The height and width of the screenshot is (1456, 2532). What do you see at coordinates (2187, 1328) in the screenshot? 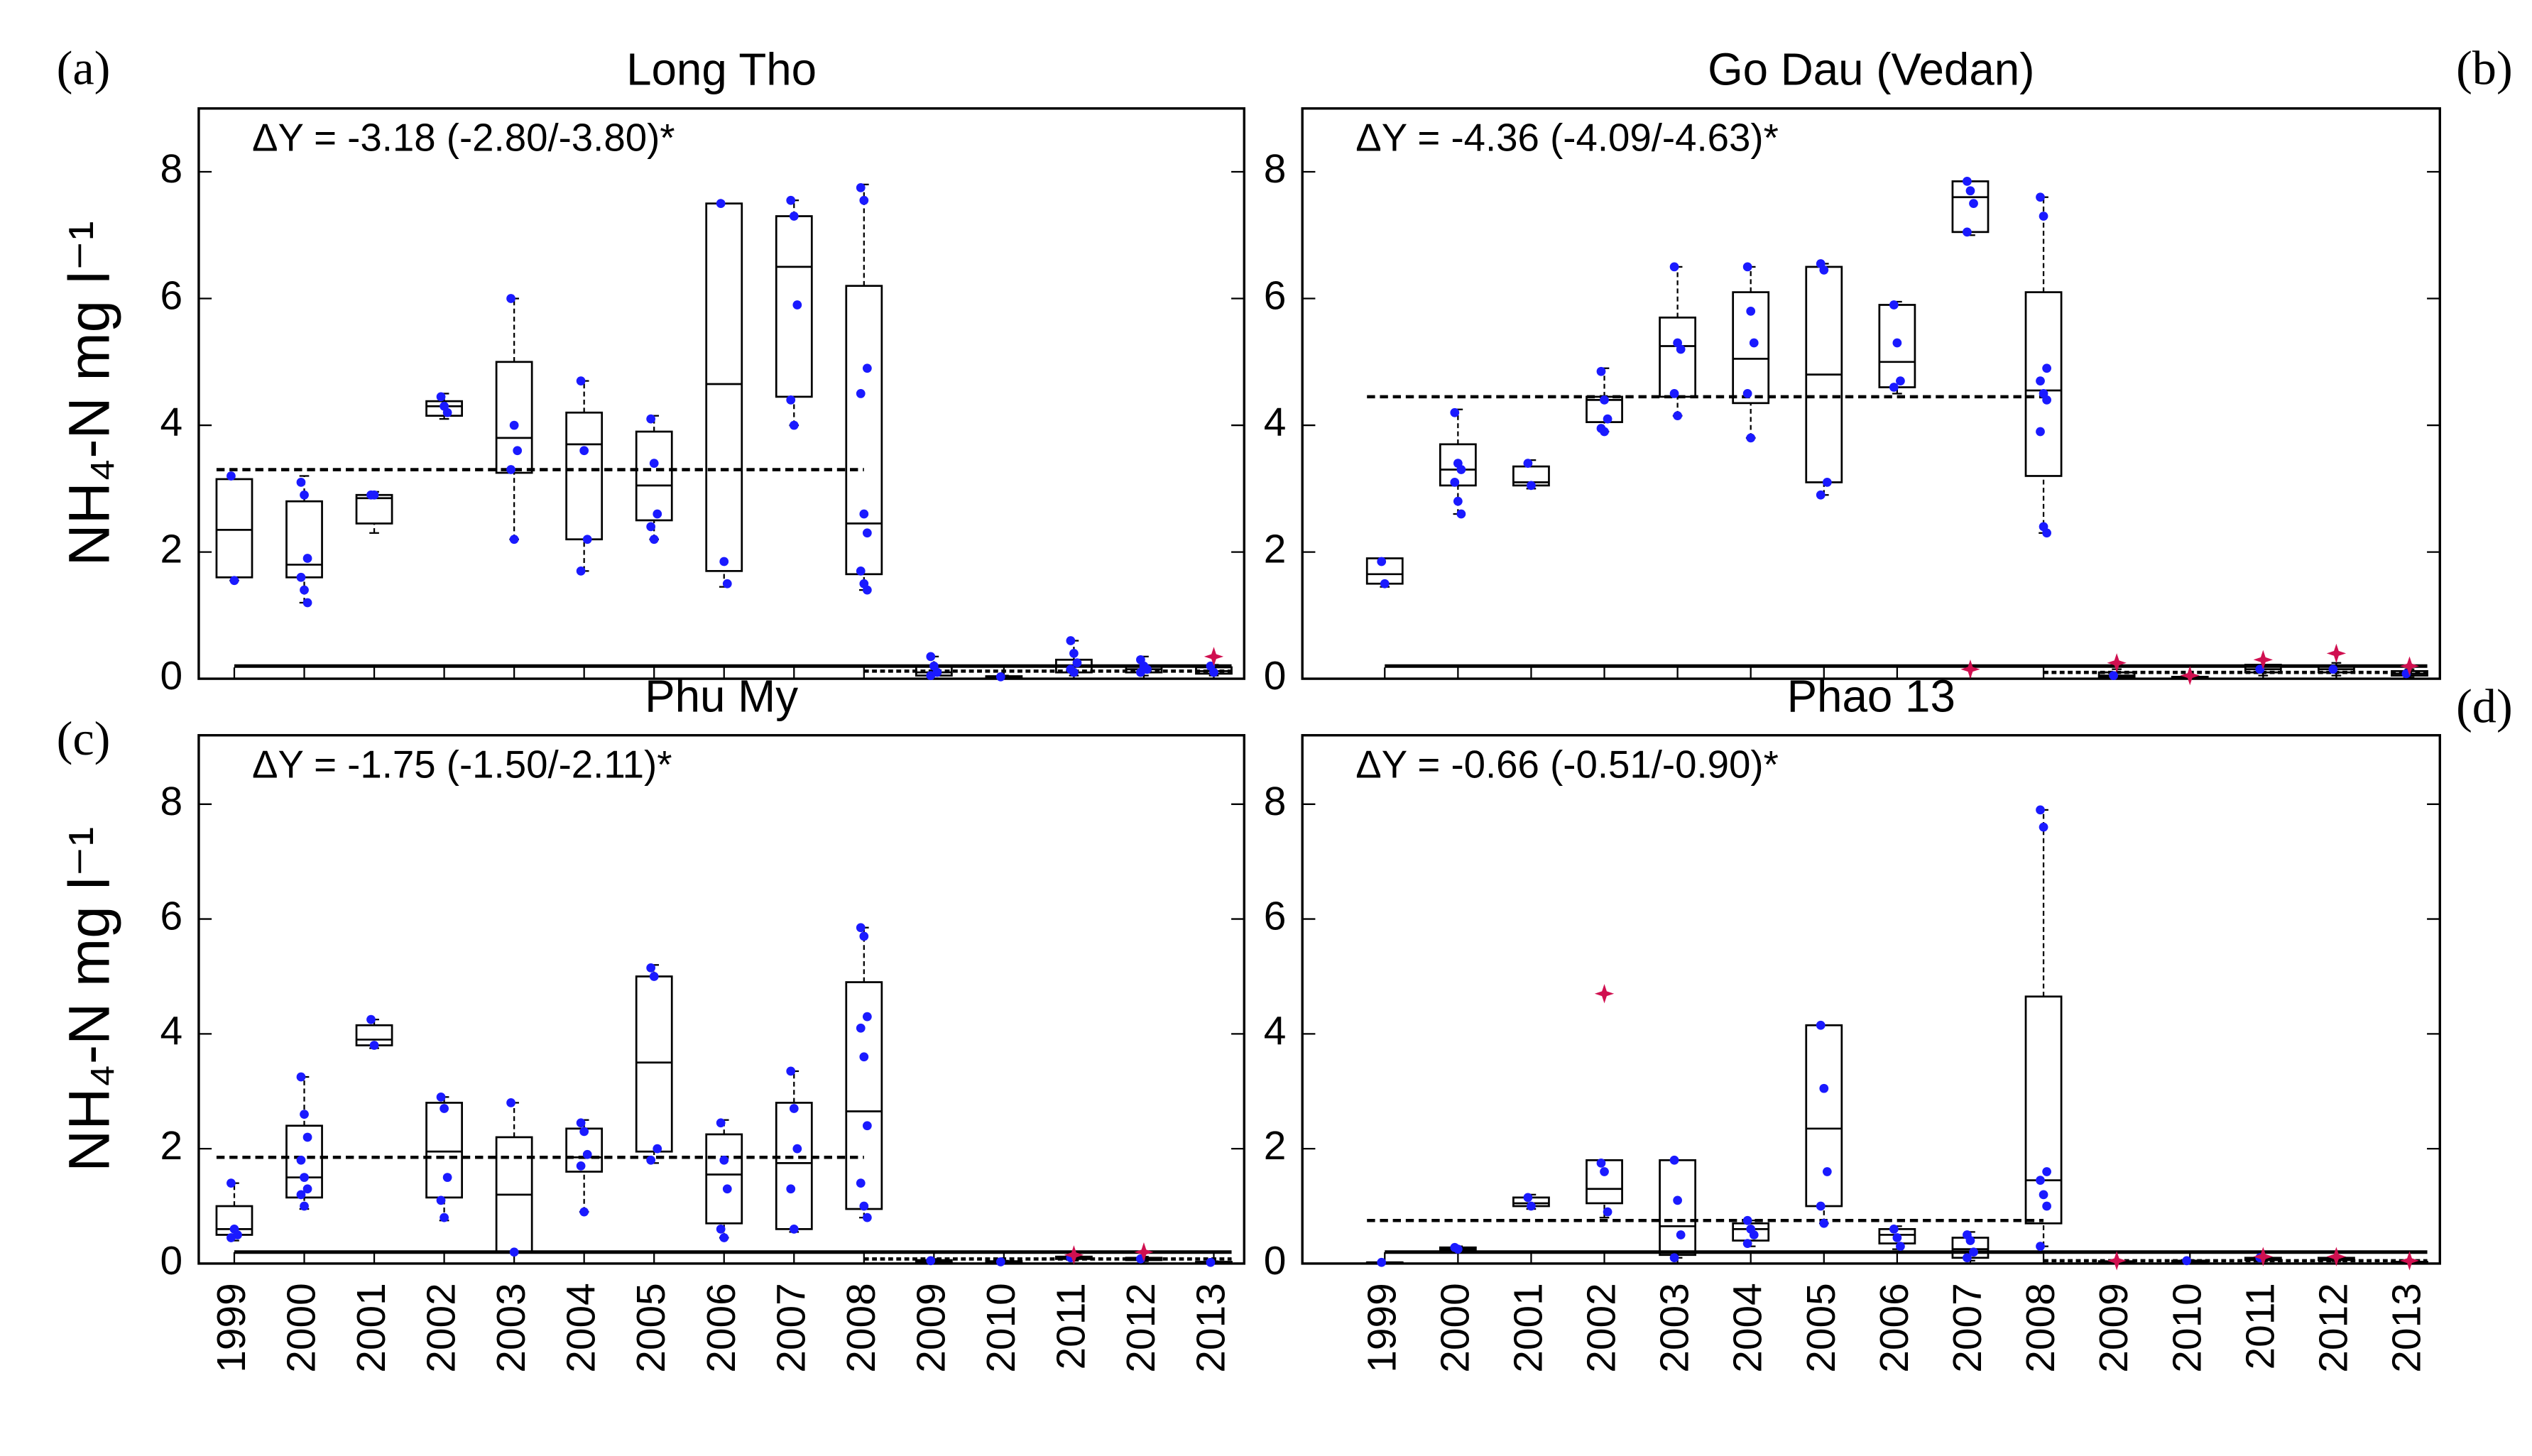
I see `x-tick-label: 2010` at bounding box center [2187, 1328].